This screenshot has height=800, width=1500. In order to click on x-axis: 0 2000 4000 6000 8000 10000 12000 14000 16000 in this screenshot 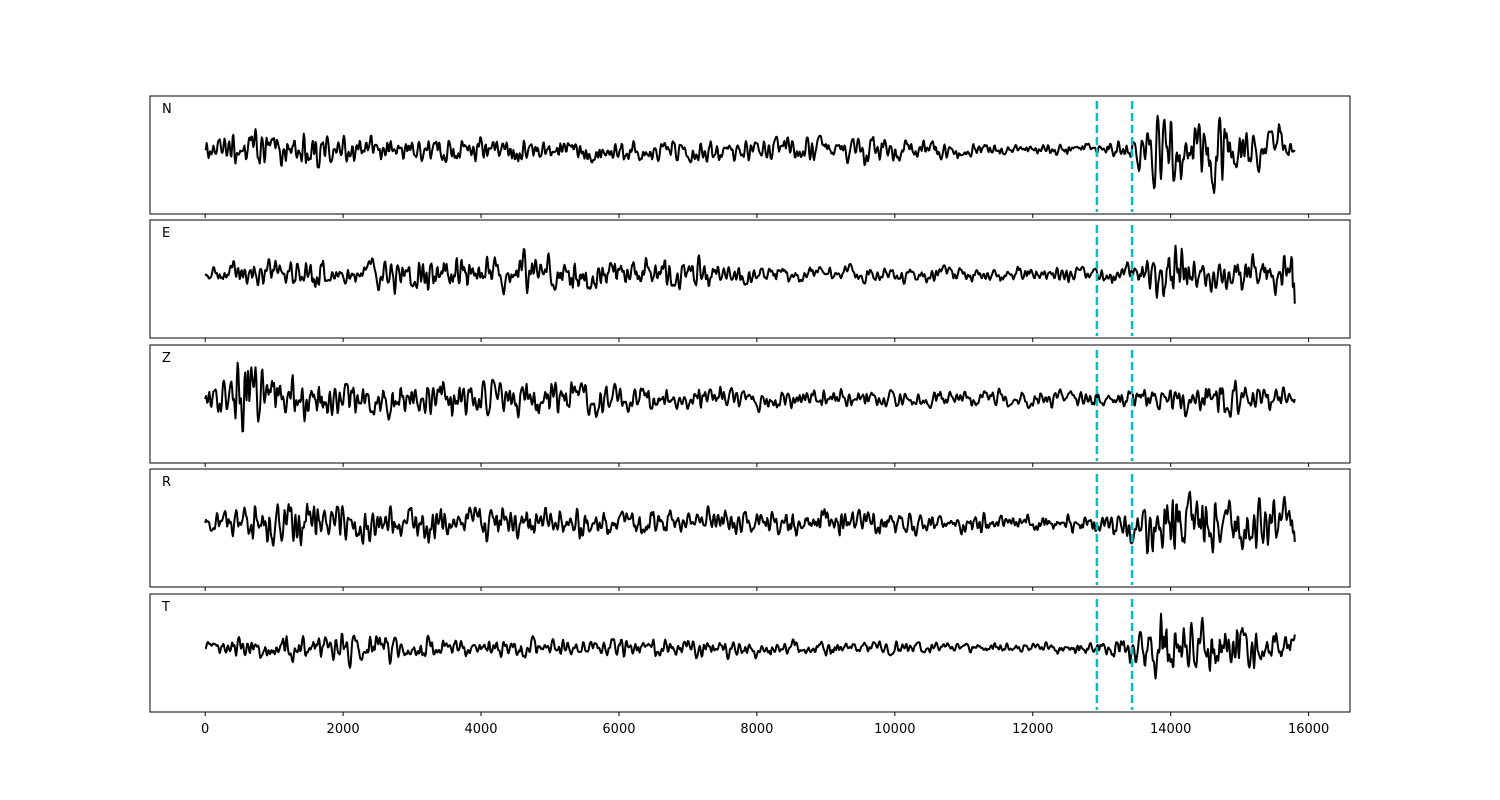, I will do `click(765, 729)`.